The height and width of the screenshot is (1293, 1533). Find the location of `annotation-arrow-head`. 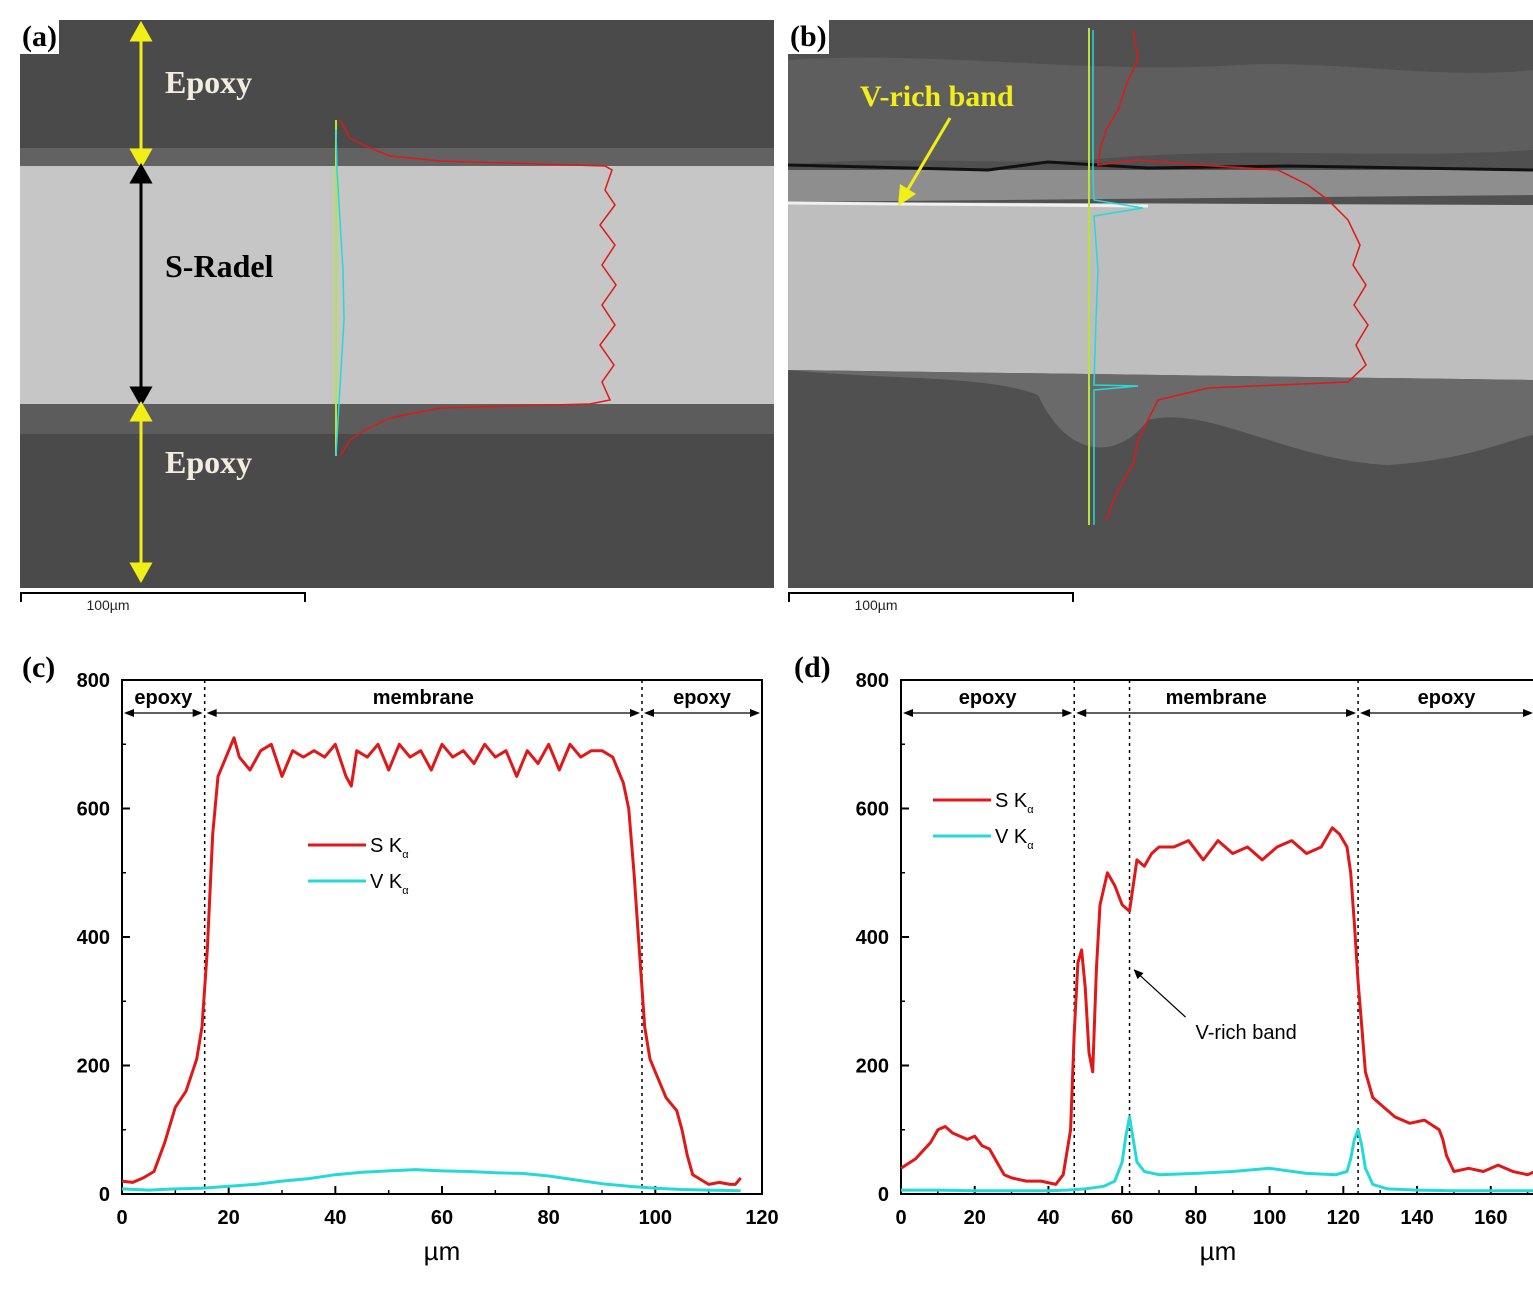

annotation-arrow-head is located at coordinates (1138, 974).